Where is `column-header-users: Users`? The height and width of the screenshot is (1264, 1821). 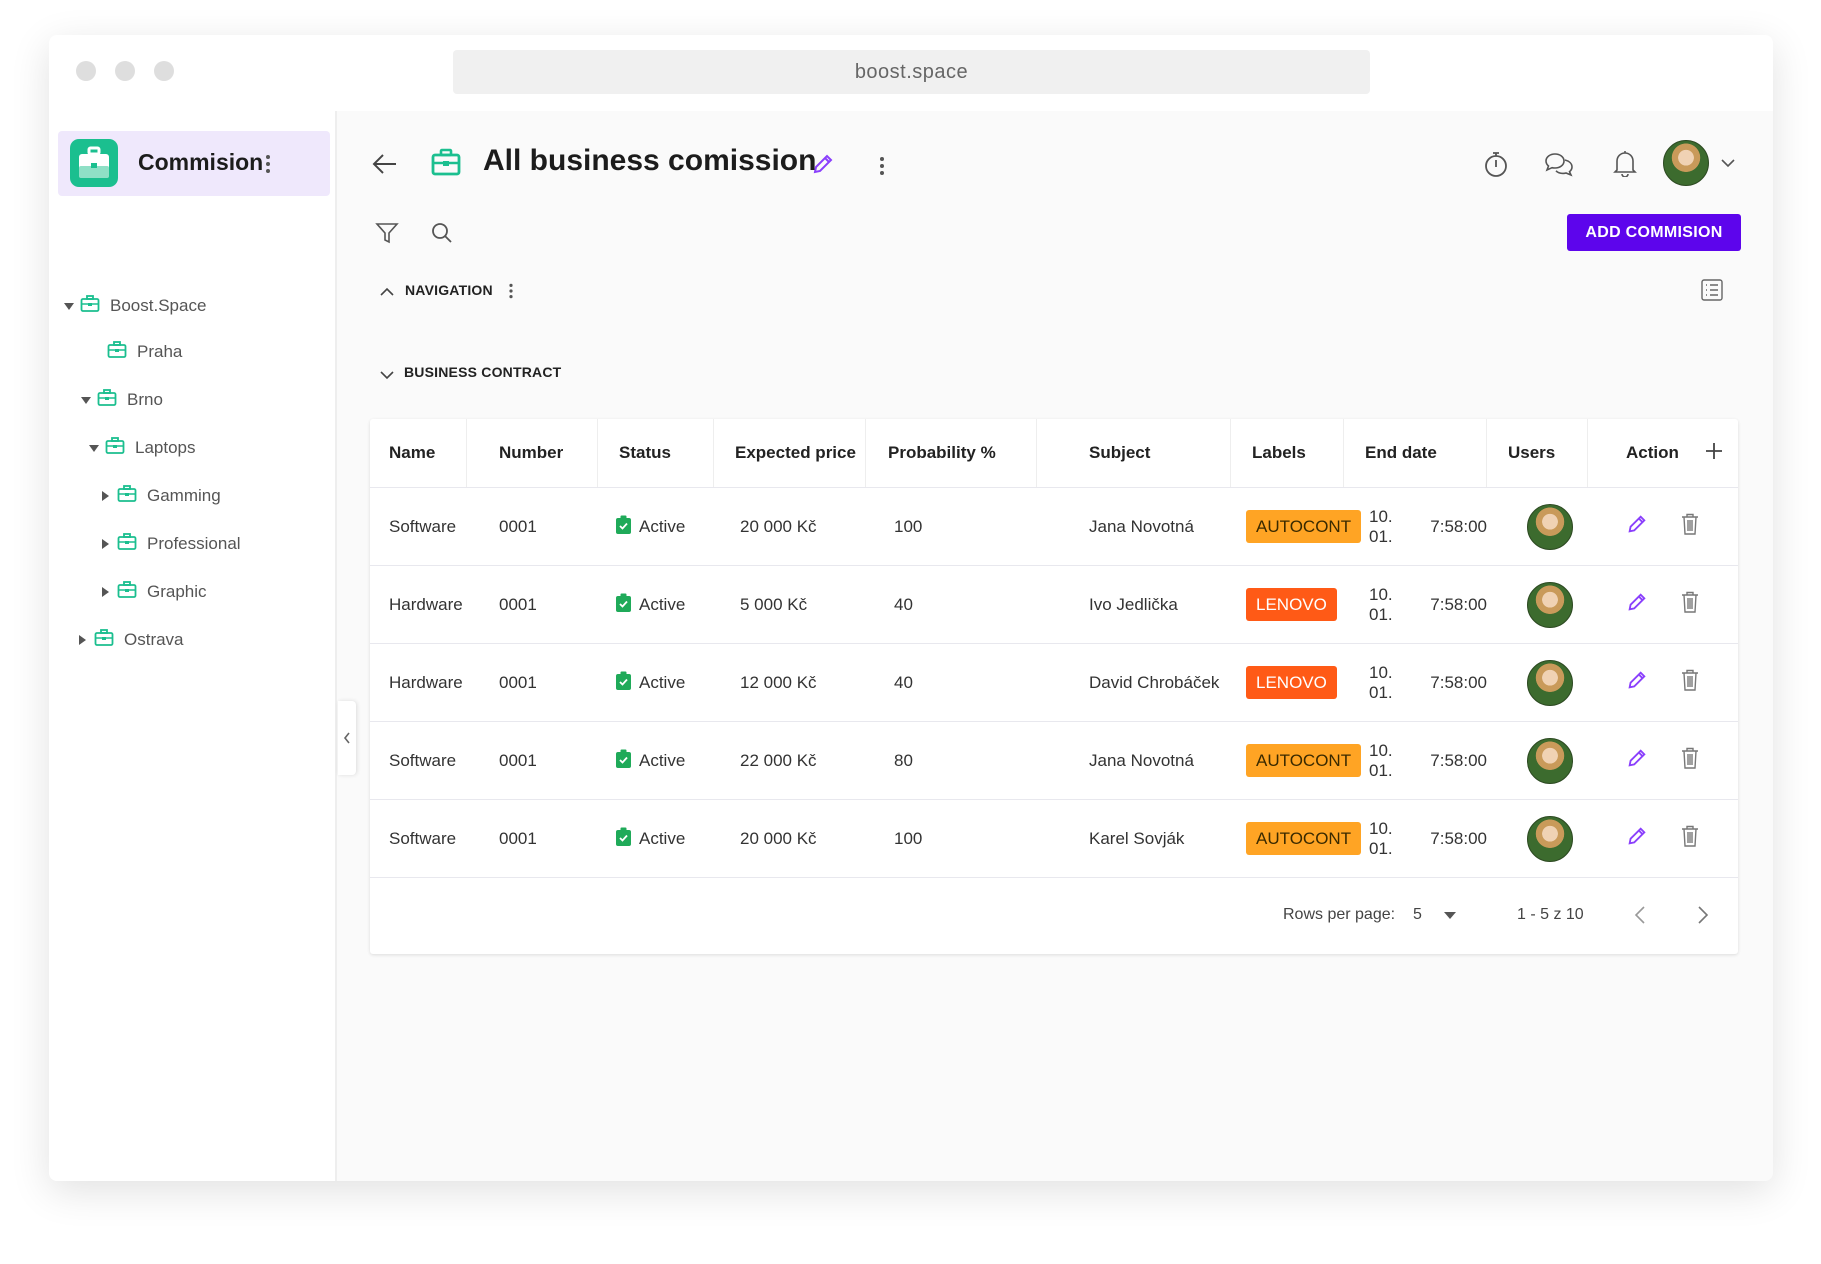
column-header-users: Users is located at coordinates (1537, 453).